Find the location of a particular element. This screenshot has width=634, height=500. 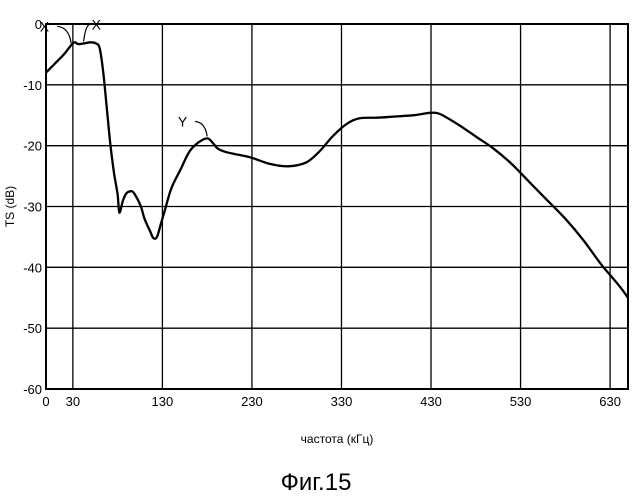

x-tick-label: 430 is located at coordinates (431, 401).